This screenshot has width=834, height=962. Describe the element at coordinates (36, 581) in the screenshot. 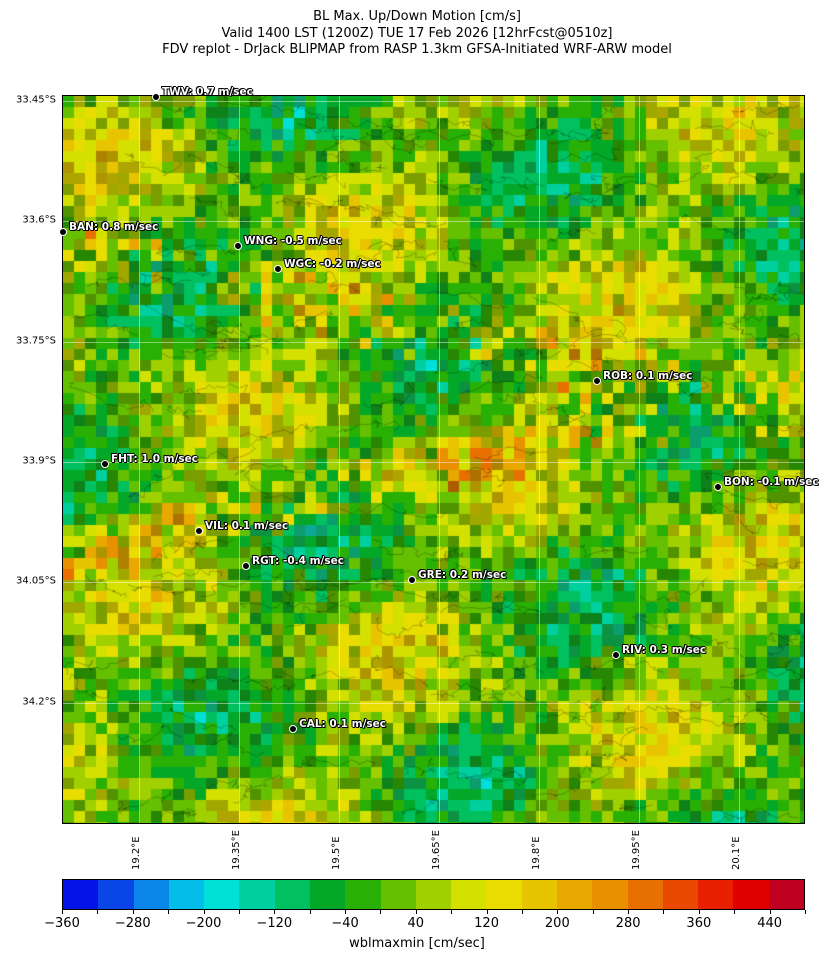

I see `lat-tick-label: 34.05°S` at that location.